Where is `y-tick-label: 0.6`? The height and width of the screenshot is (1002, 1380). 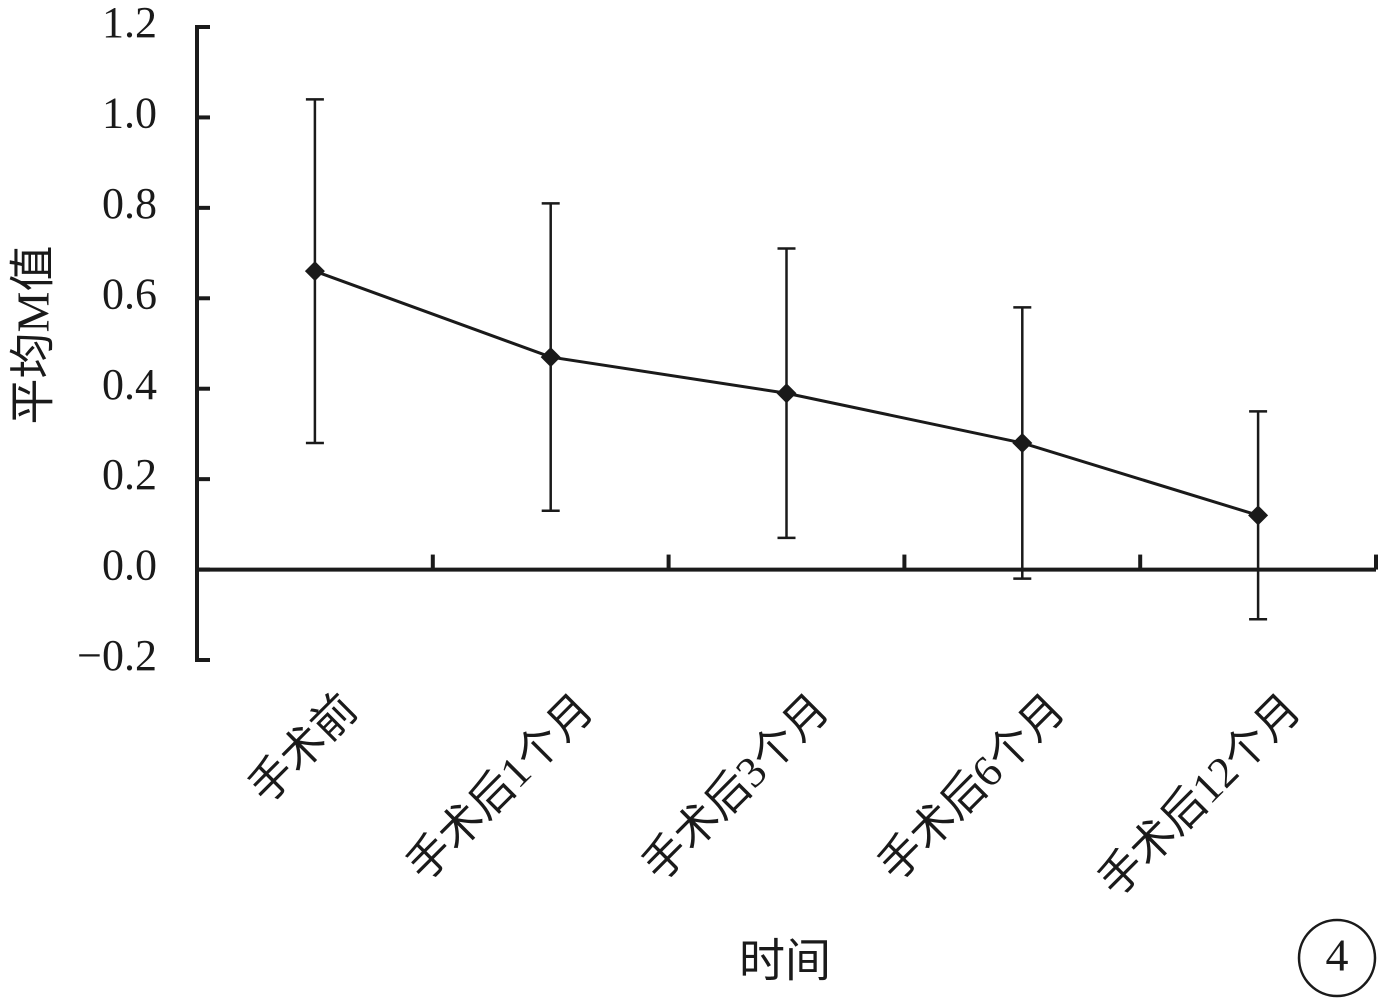
y-tick-label: 0.6 is located at coordinates (129, 293).